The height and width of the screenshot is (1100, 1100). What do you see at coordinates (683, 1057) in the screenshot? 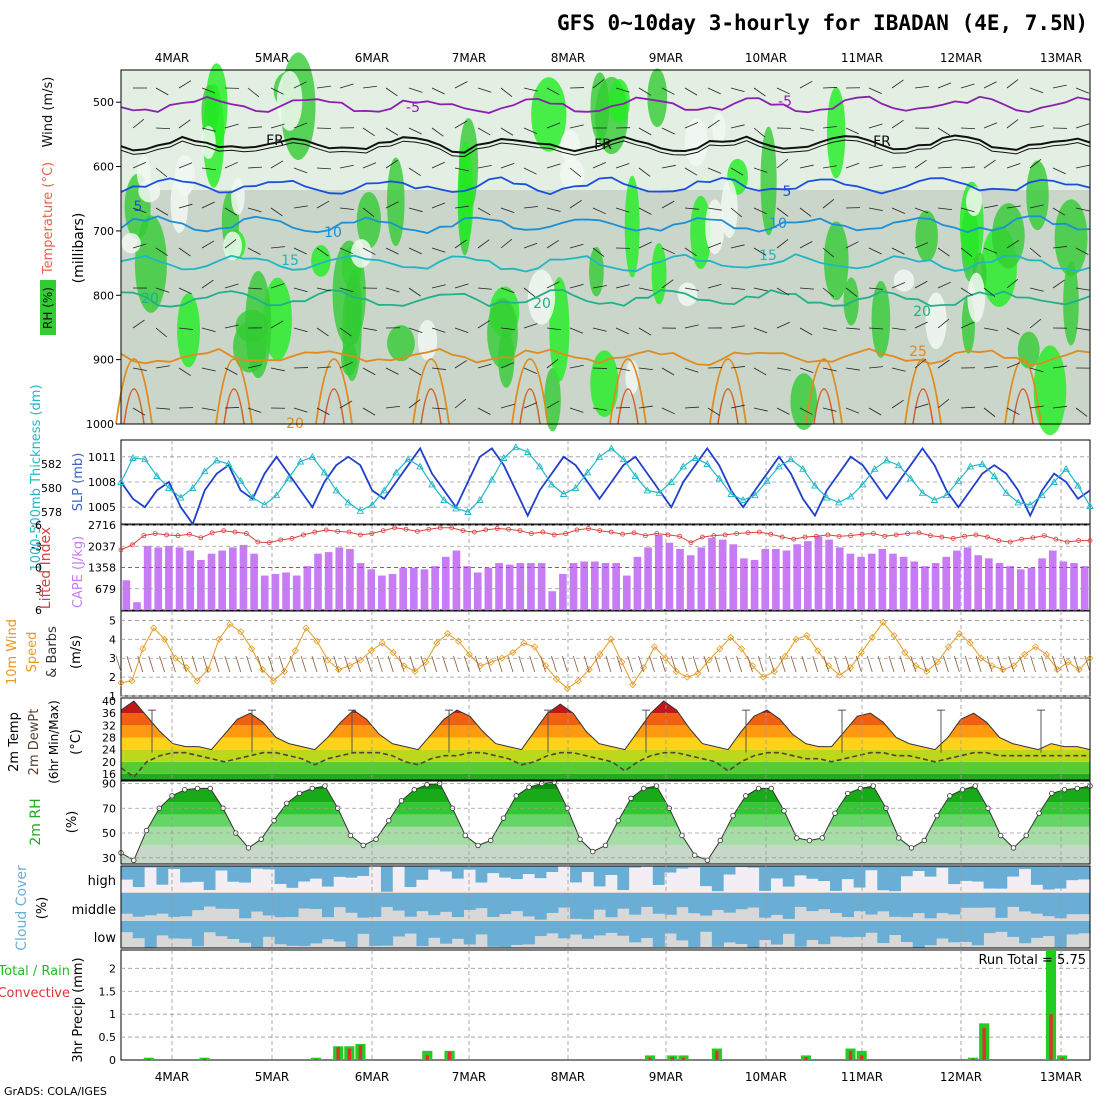
I see `precip-total-bar` at bounding box center [683, 1057].